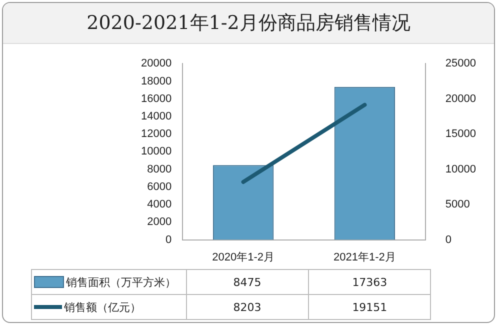 The width and height of the screenshot is (497, 325). I want to click on data-label: 8475, so click(247, 282).